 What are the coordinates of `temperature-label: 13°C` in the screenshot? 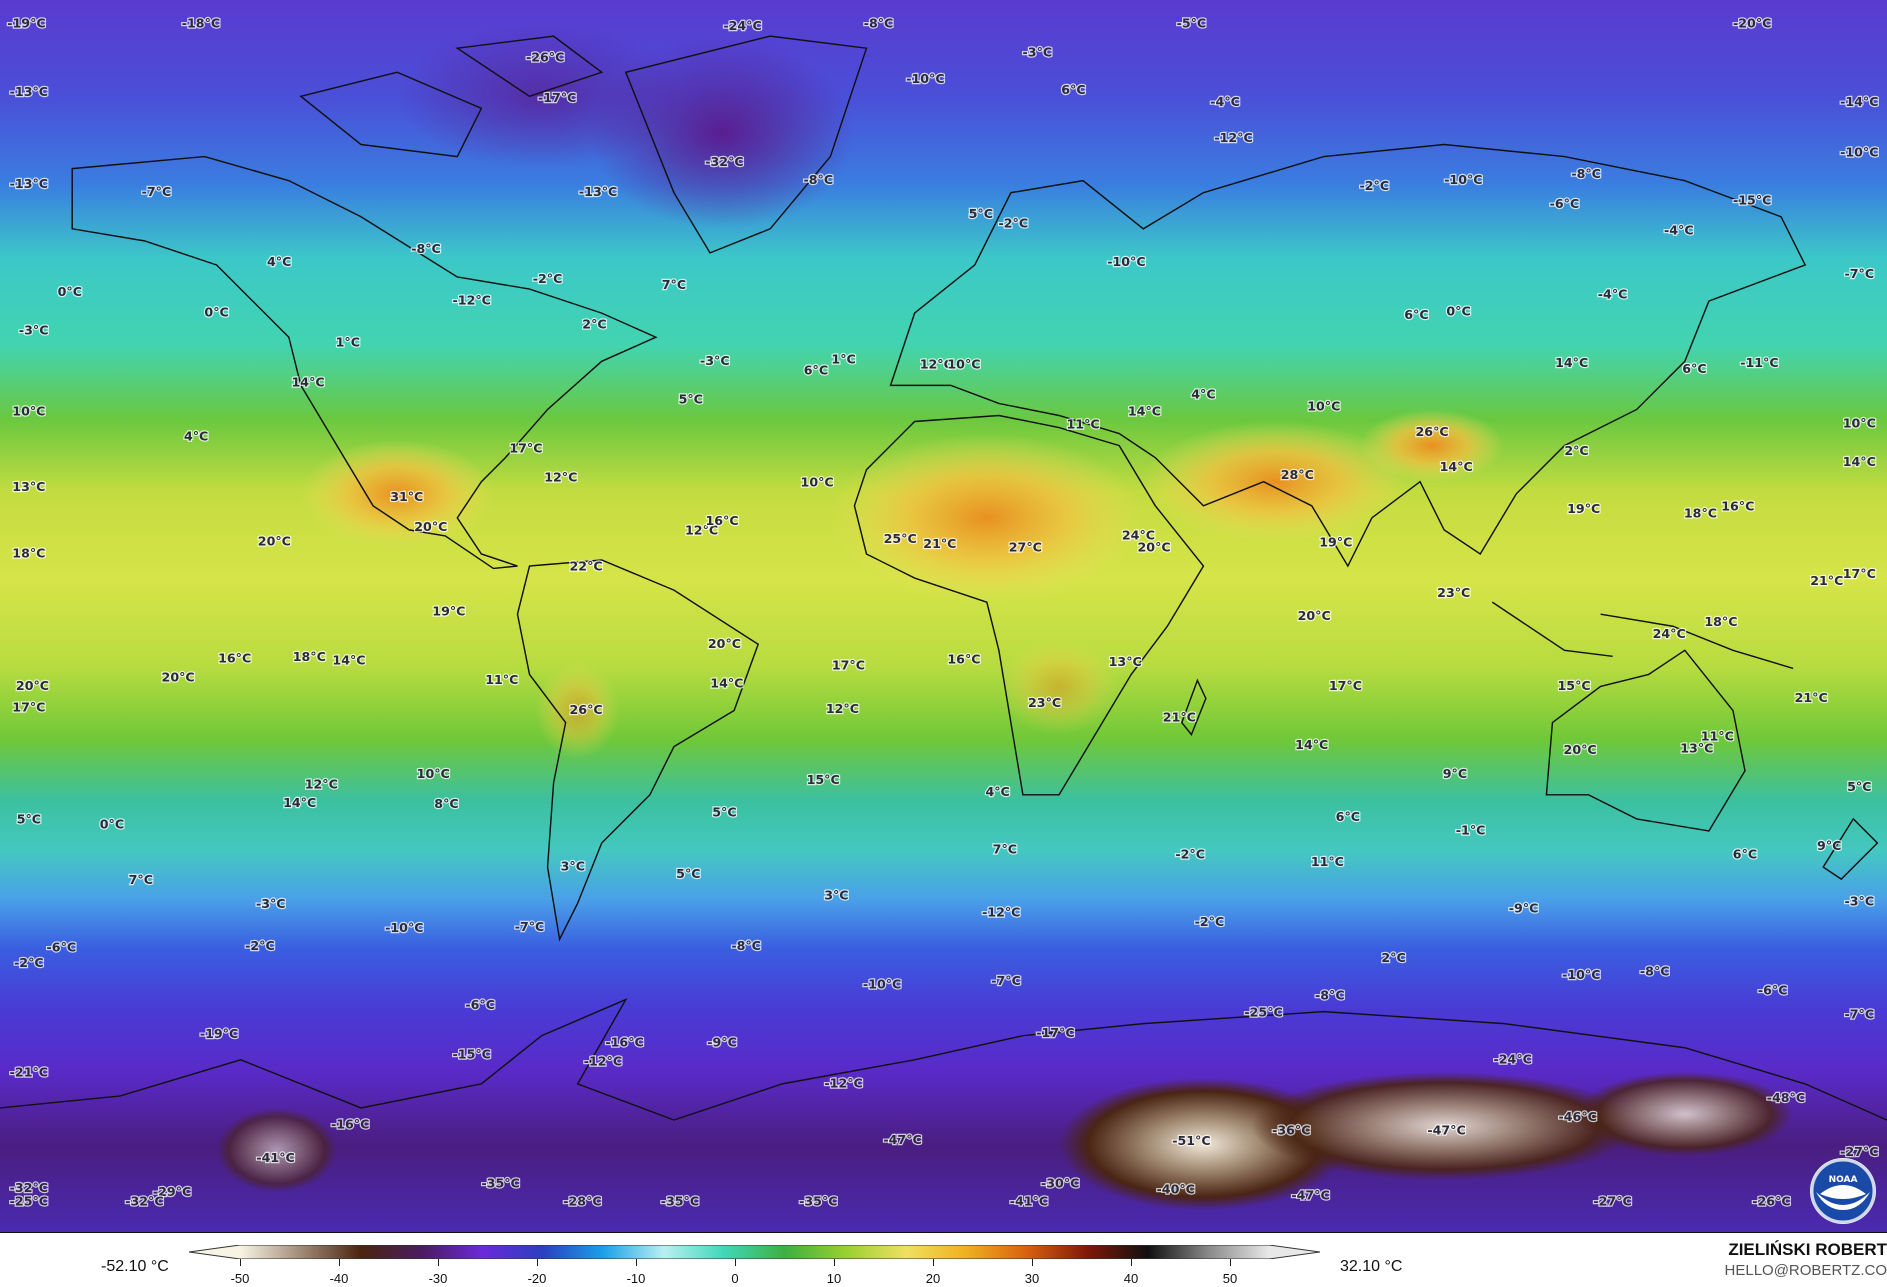 It's located at (28, 486).